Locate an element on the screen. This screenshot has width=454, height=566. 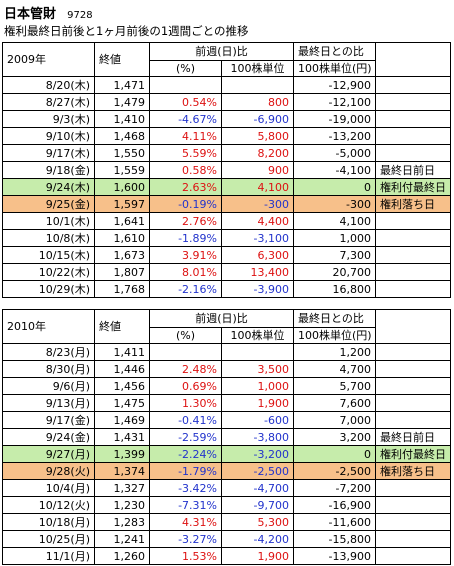
weekly-change-amount-cell: -9,700 is located at coordinates (257, 505).